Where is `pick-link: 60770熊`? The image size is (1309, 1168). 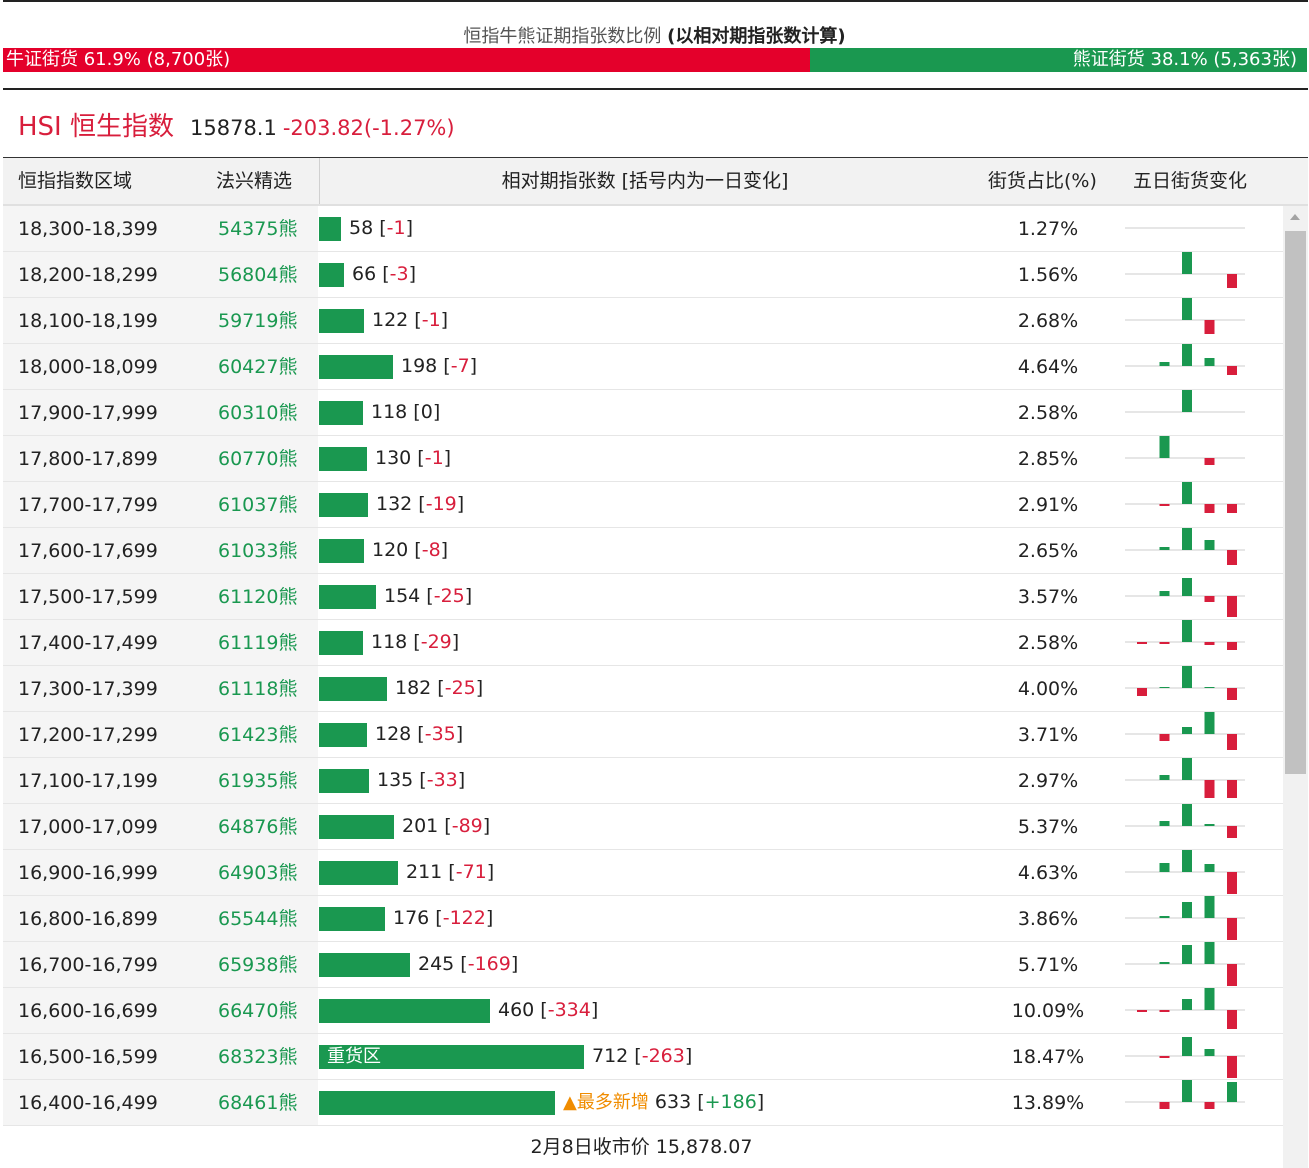 pick-link: 60770熊 is located at coordinates (258, 459).